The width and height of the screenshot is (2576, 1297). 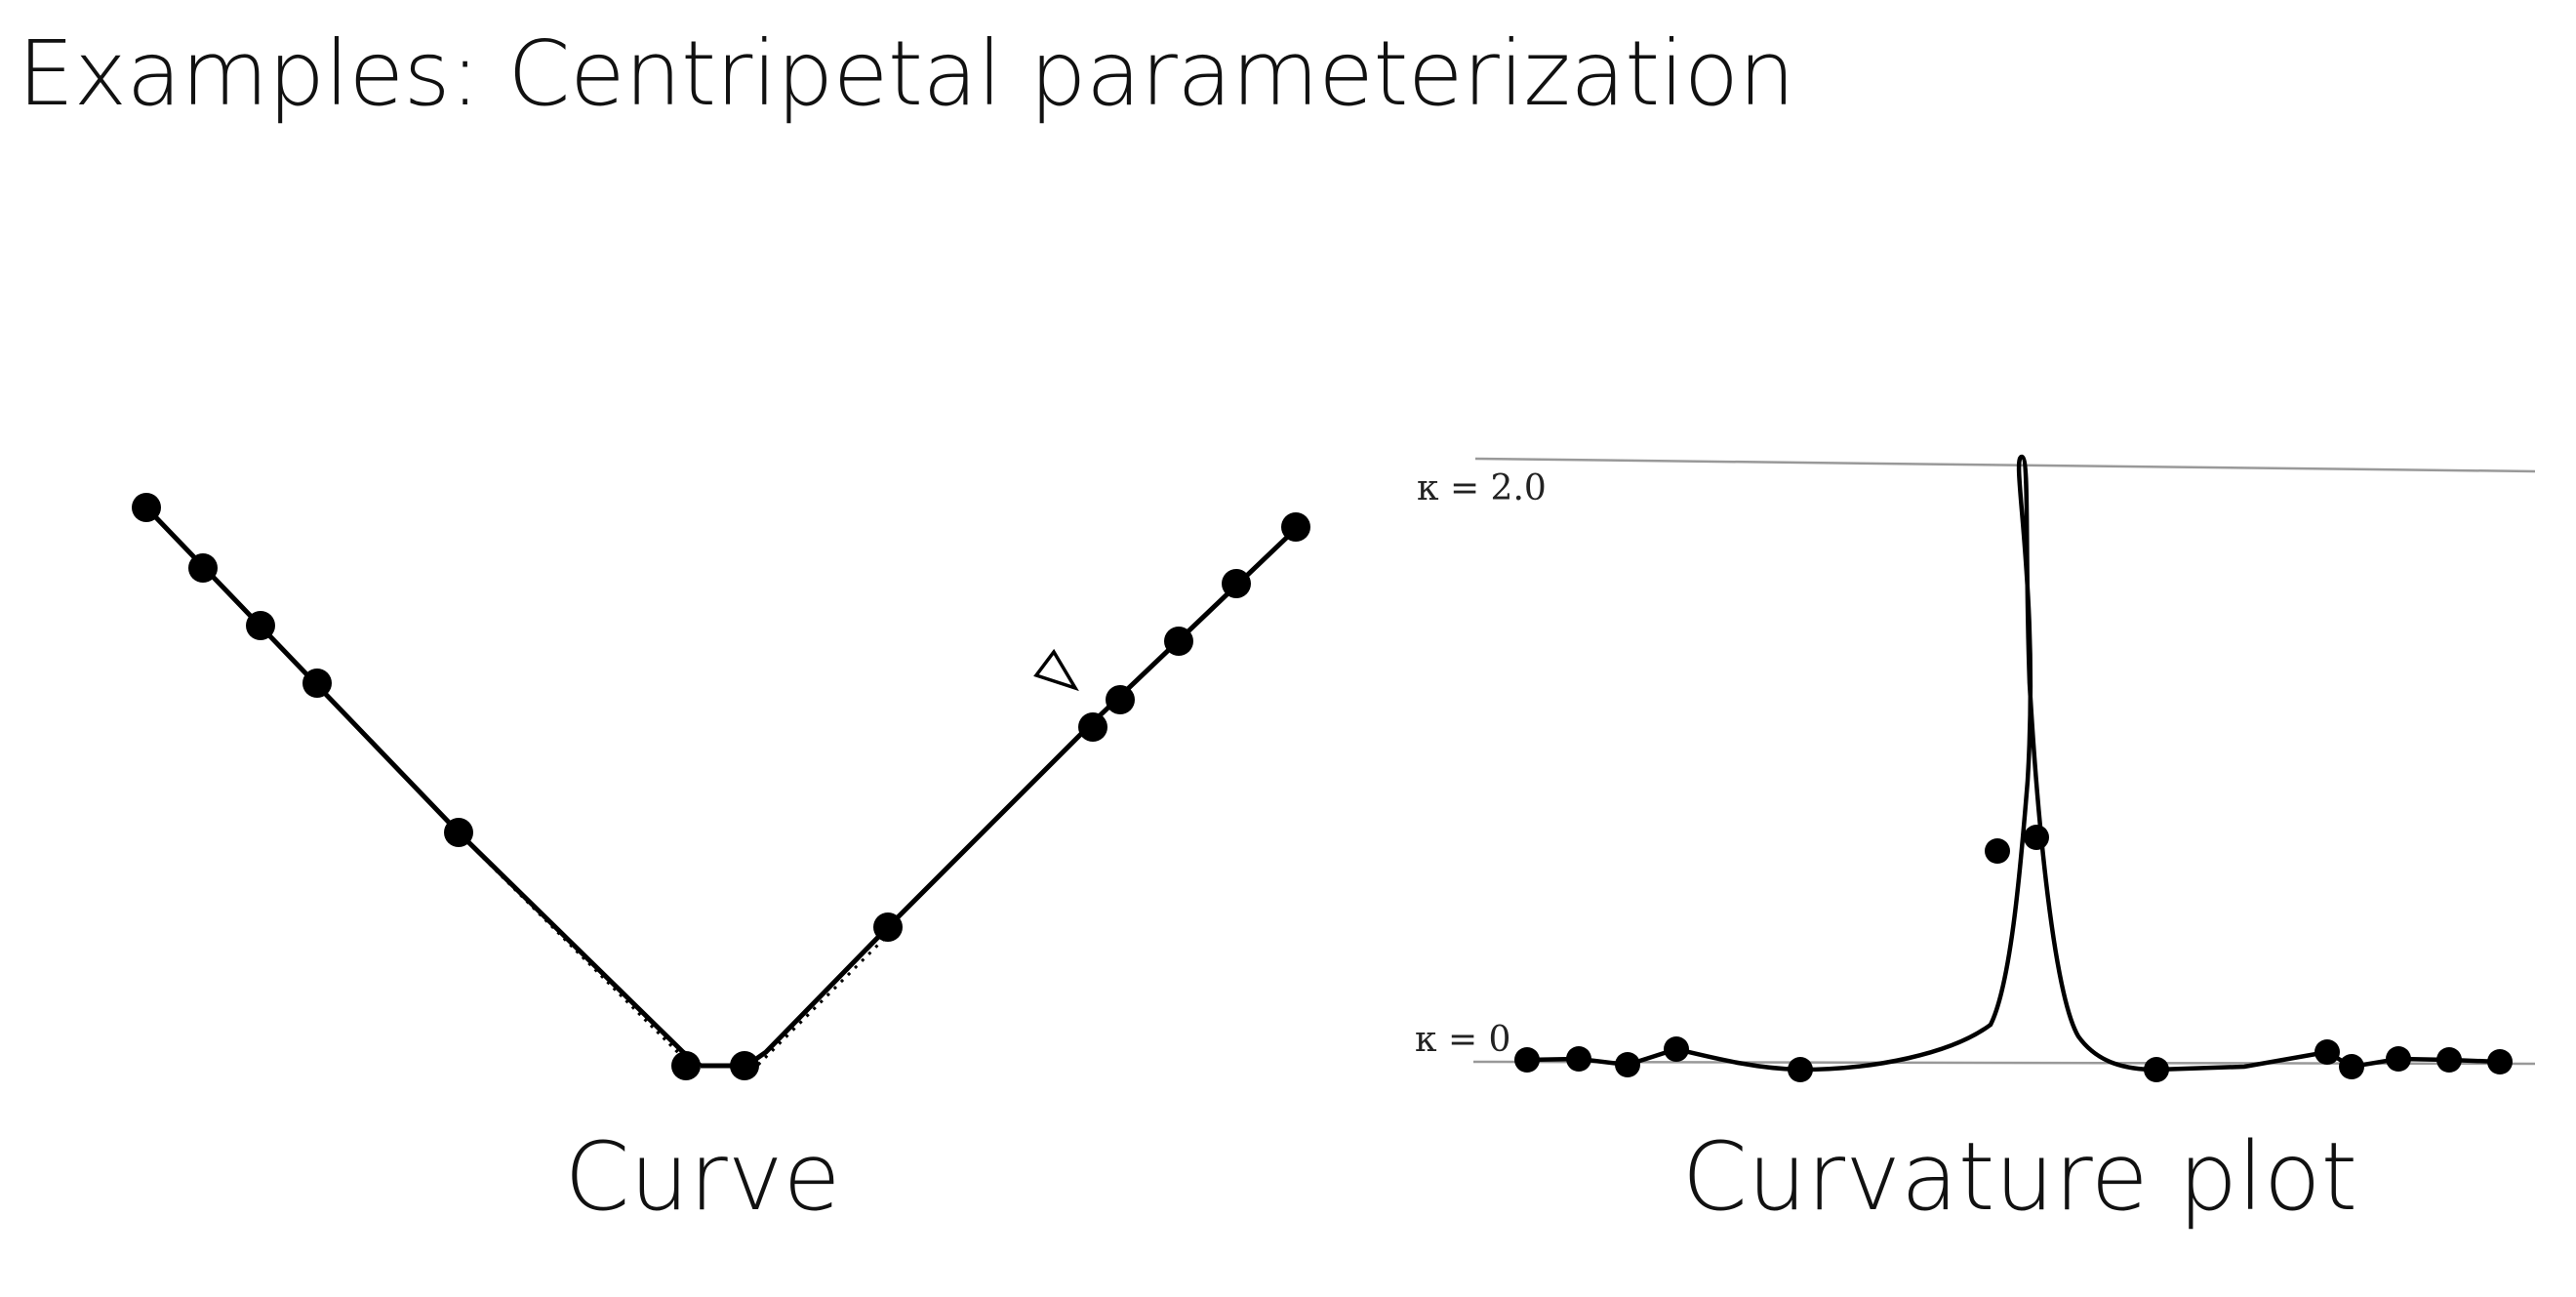 What do you see at coordinates (702, 1177) in the screenshot?
I see `curve-caption: Curve` at bounding box center [702, 1177].